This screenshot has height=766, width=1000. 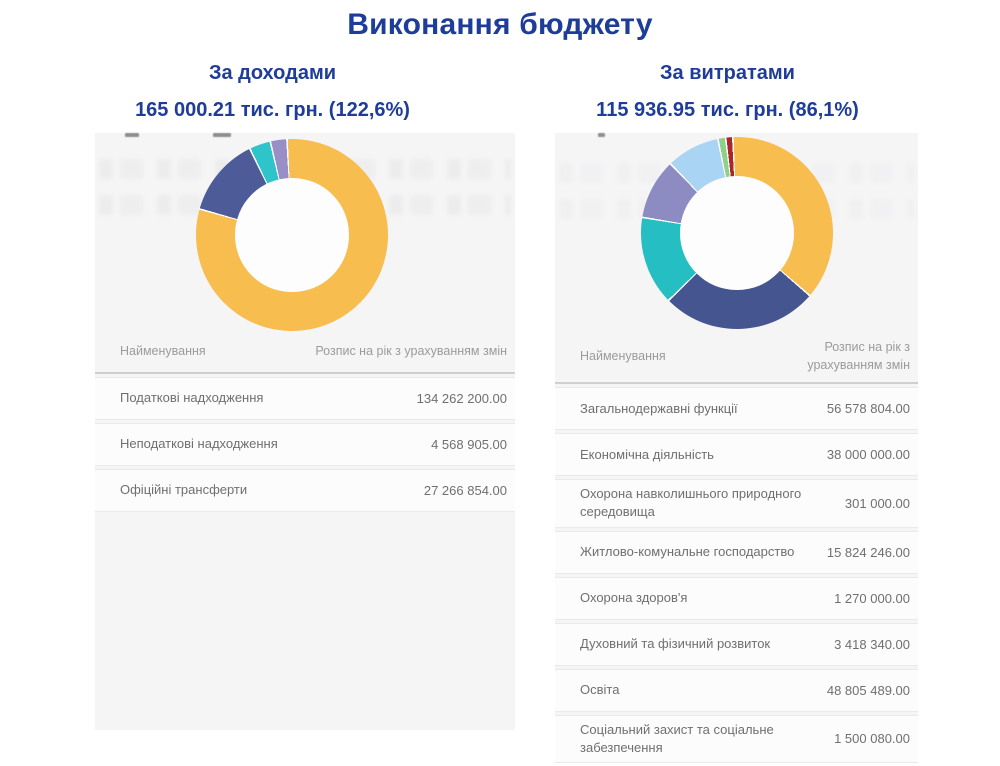 I want to click on table-row: Офіційні трансферти 27 266 854.00, so click(x=305, y=490).